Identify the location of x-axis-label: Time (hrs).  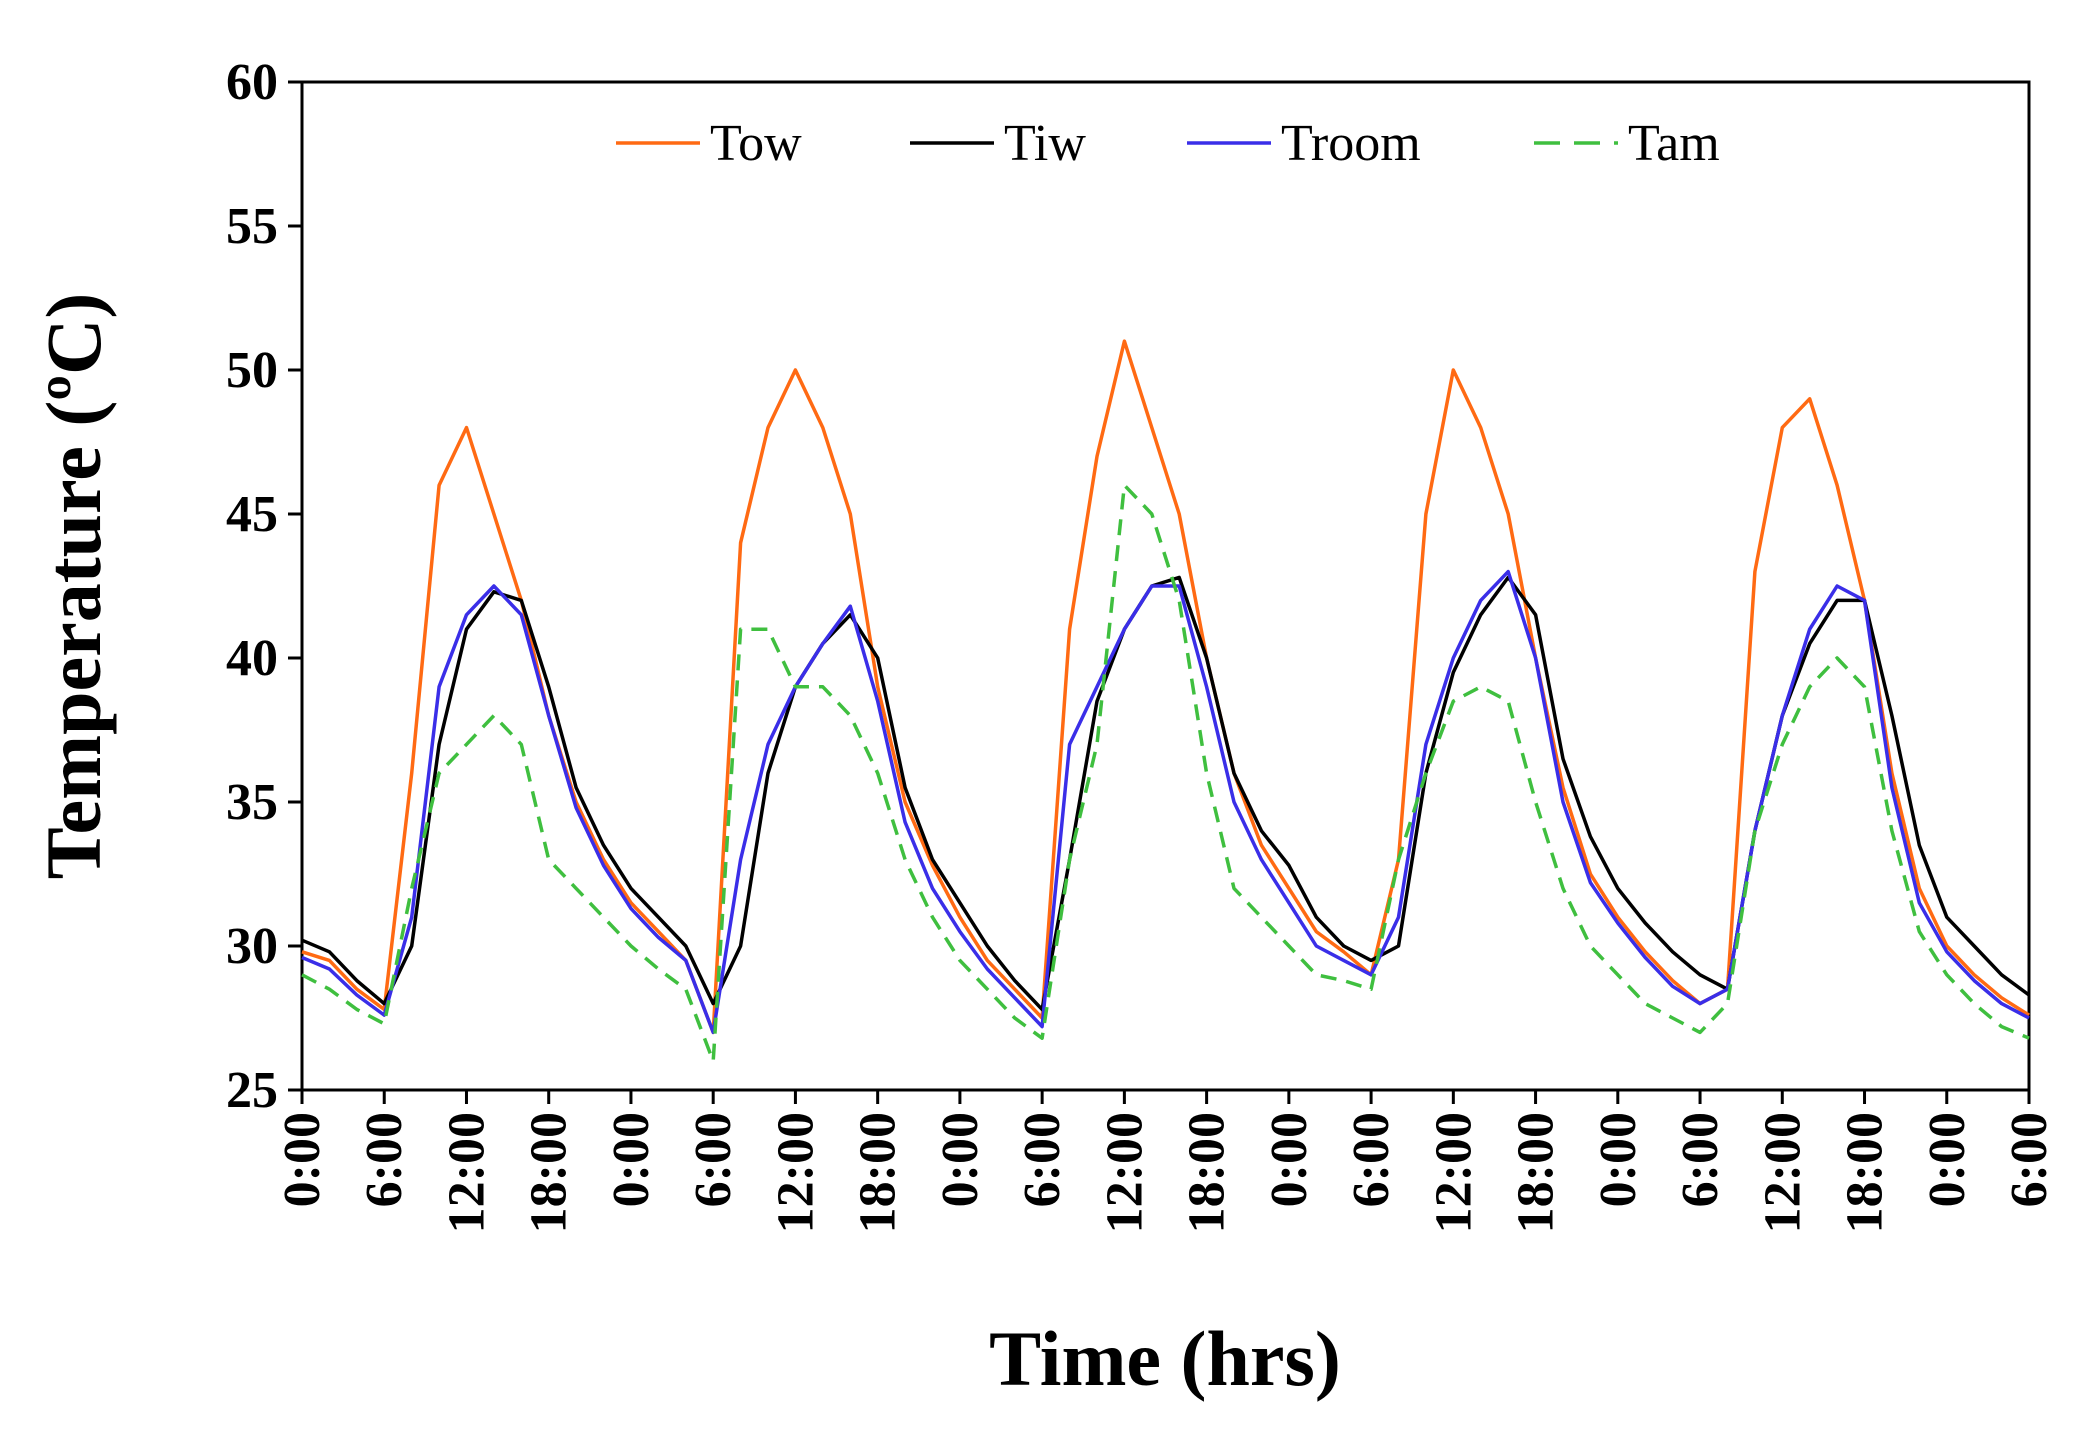
(1165, 1358).